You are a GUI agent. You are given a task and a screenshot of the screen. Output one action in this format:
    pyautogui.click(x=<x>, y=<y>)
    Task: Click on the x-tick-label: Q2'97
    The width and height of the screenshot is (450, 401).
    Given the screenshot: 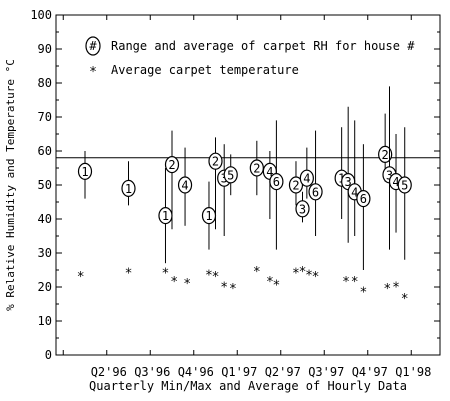 What is the action you would take?
    pyautogui.click(x=283, y=372)
    